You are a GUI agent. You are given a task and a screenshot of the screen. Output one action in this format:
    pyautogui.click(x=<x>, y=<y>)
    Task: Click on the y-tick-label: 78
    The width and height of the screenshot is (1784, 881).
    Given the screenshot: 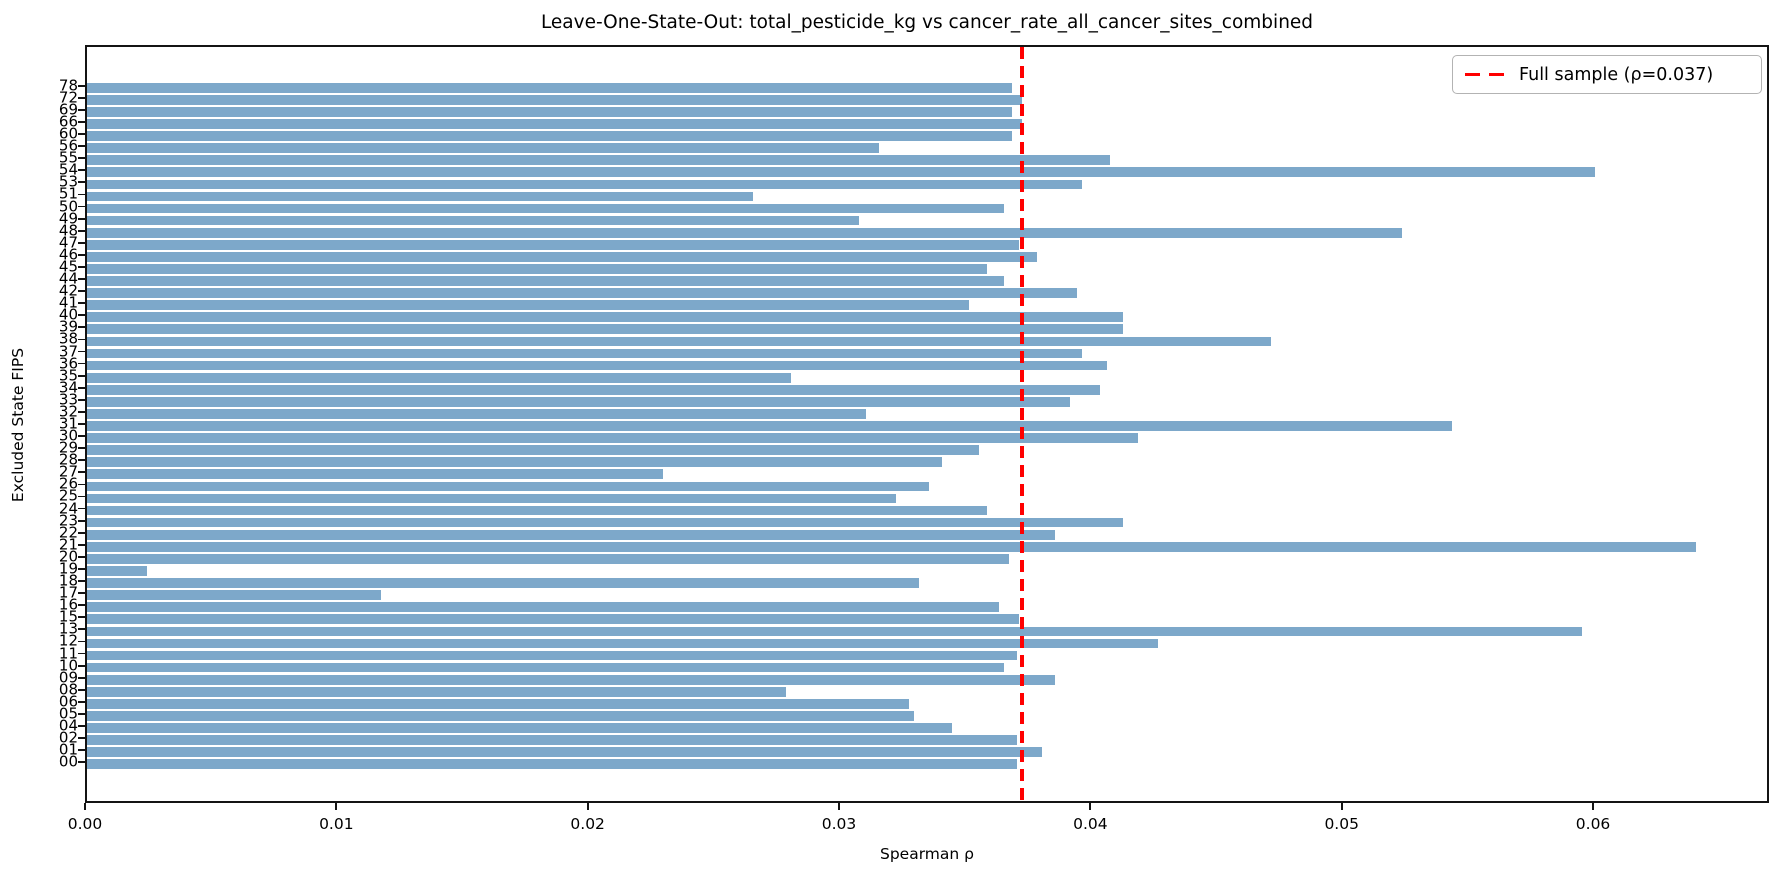 What is the action you would take?
    pyautogui.click(x=68, y=85)
    